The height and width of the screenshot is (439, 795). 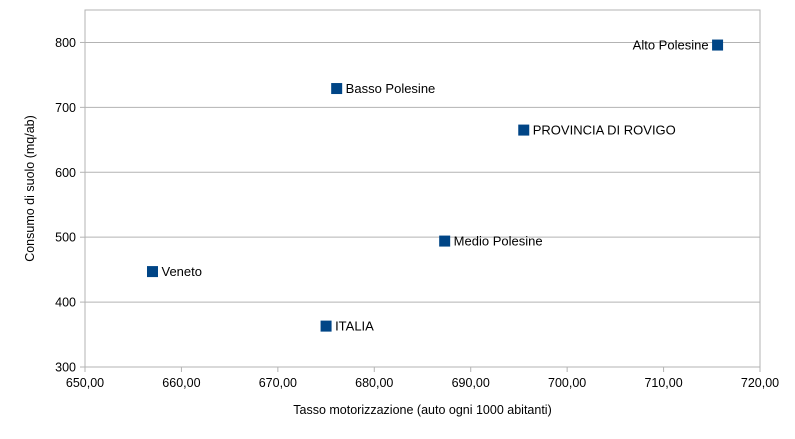 What do you see at coordinates (65, 303) in the screenshot?
I see `y-tick-label: 400` at bounding box center [65, 303].